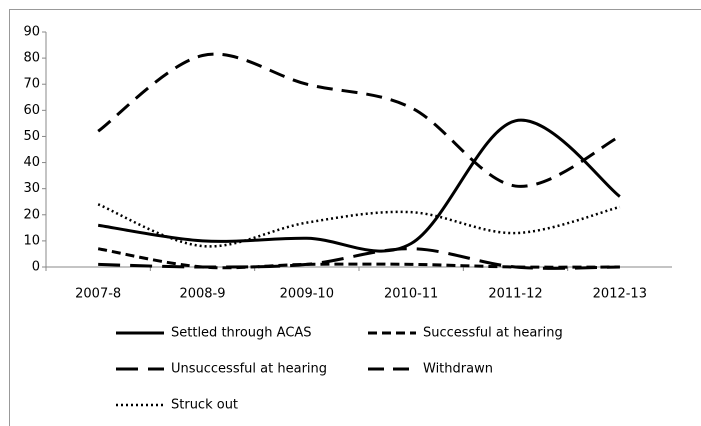 Image resolution: width=701 pixels, height=426 pixels. I want to click on x-tick-label: 2010-11, so click(411, 294).